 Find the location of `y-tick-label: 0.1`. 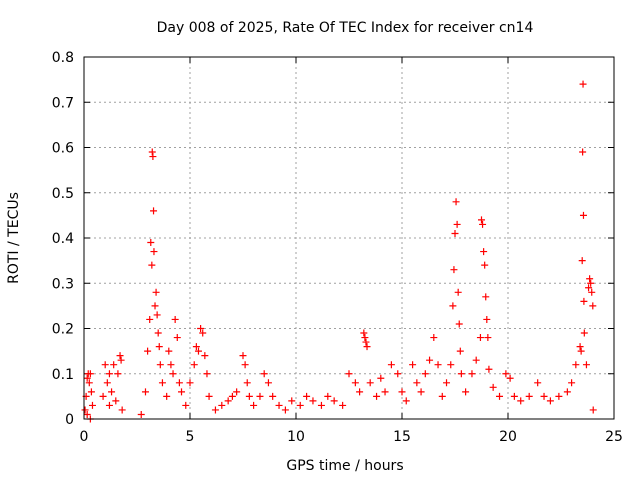

y-tick-label: 0.1 is located at coordinates (63, 375).